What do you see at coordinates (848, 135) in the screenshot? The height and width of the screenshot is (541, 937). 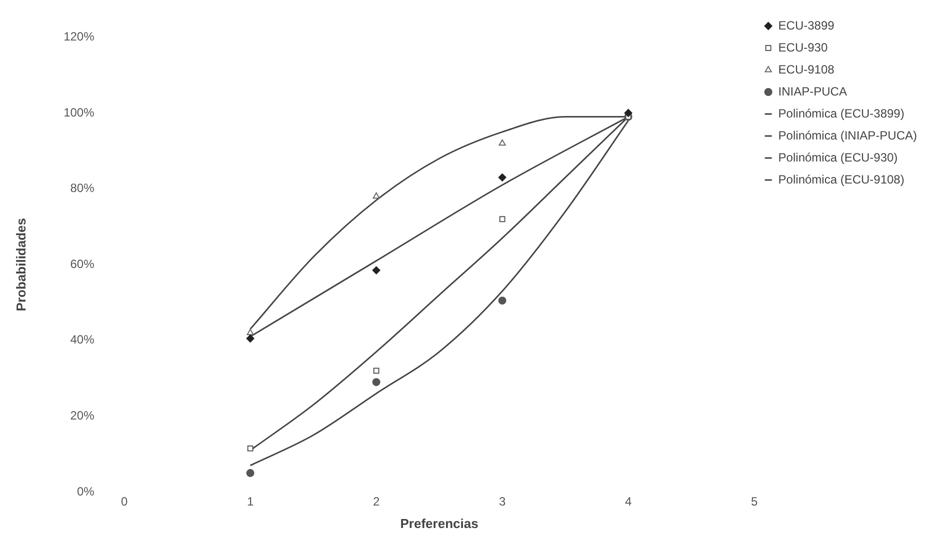 I see `legend-label: Polinómica (INIAP-PUCA)` at bounding box center [848, 135].